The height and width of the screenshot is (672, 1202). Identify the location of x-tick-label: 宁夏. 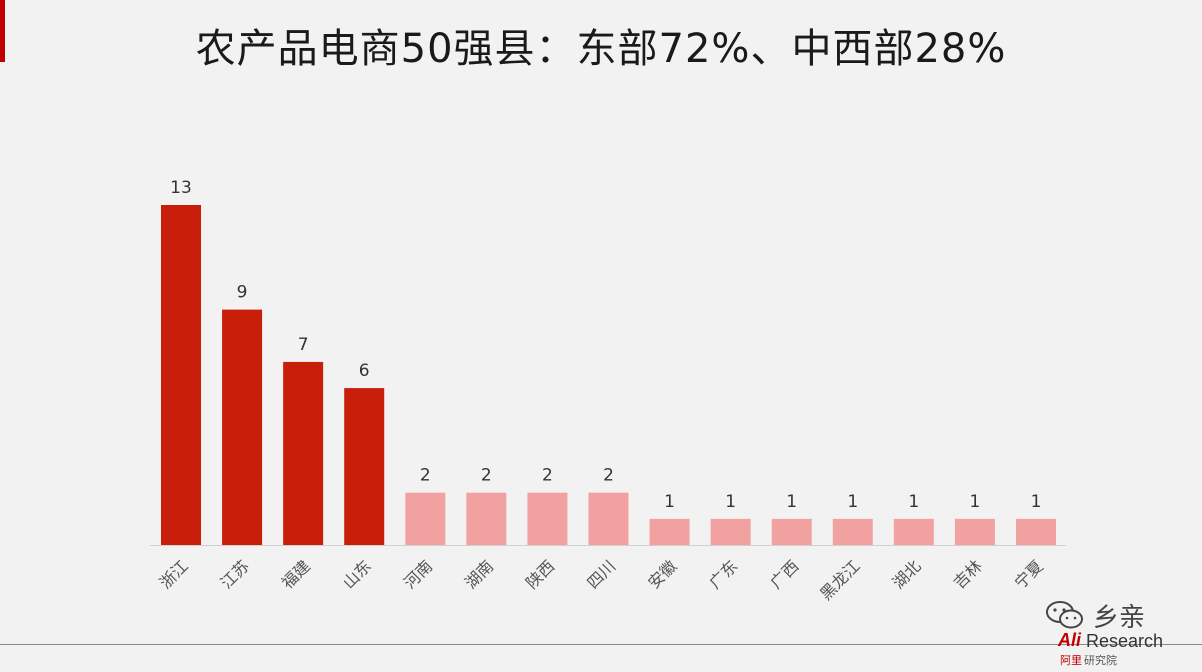
(1029, 574).